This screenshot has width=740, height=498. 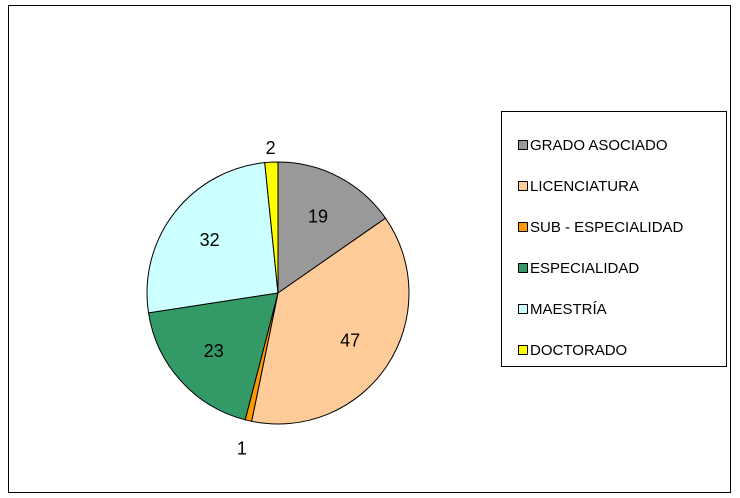 What do you see at coordinates (271, 148) in the screenshot?
I see `data-label: 2` at bounding box center [271, 148].